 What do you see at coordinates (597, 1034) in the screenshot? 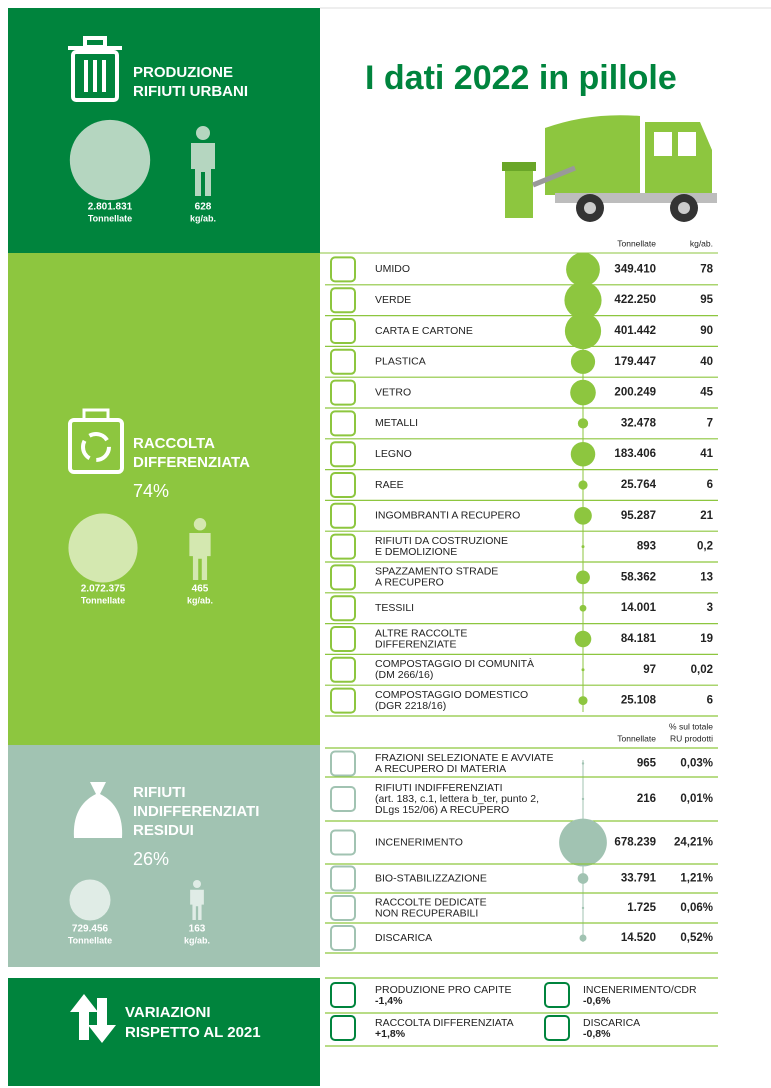
I see `change-value: -0,8%` at bounding box center [597, 1034].